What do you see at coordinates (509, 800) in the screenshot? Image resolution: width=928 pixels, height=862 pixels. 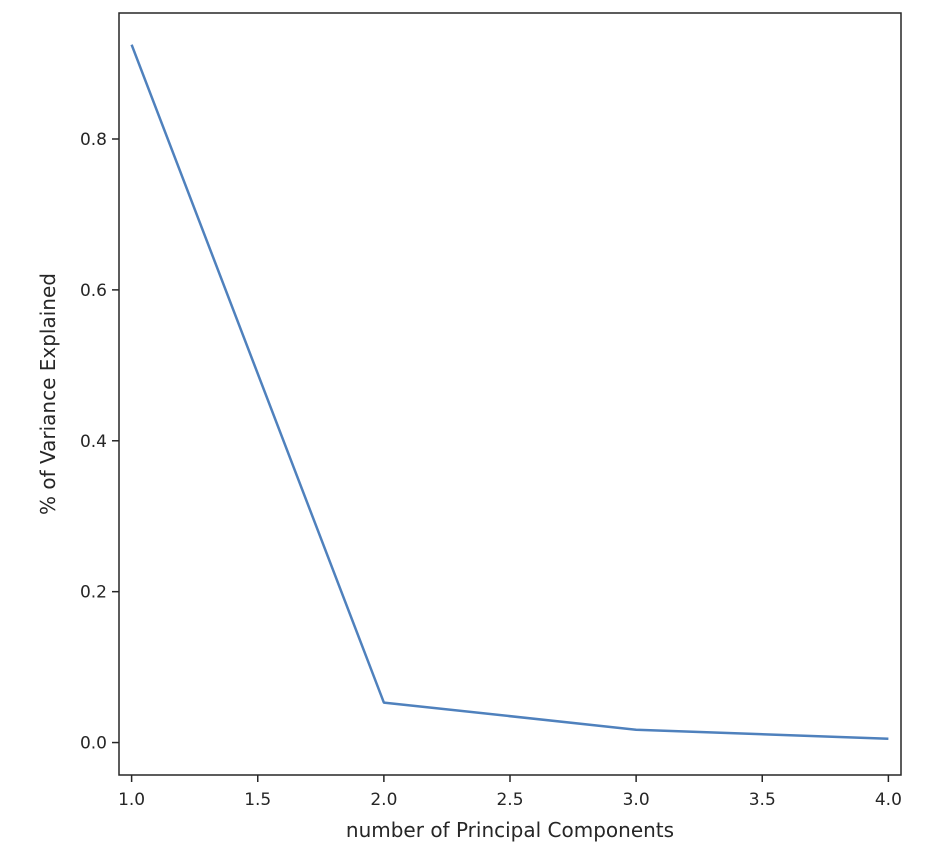 I see `x-tick-label: 2.5` at bounding box center [509, 800].